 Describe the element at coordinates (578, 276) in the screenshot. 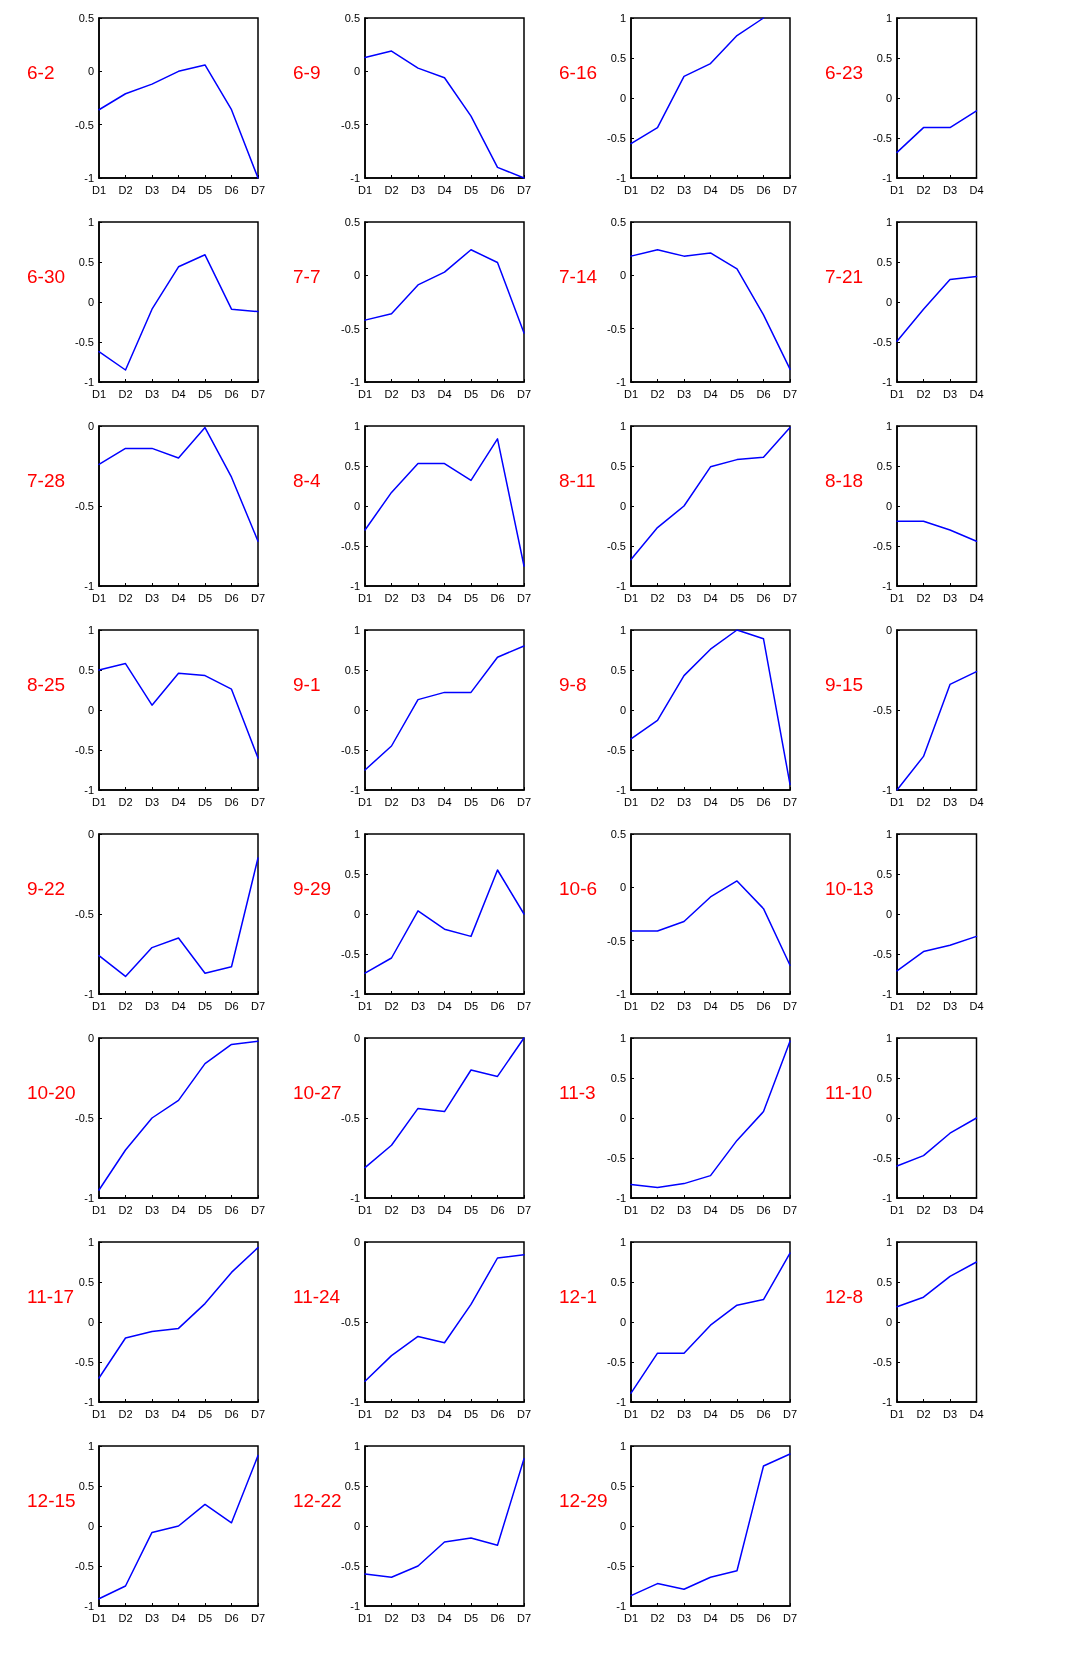

I see `text: 7-14` at that location.